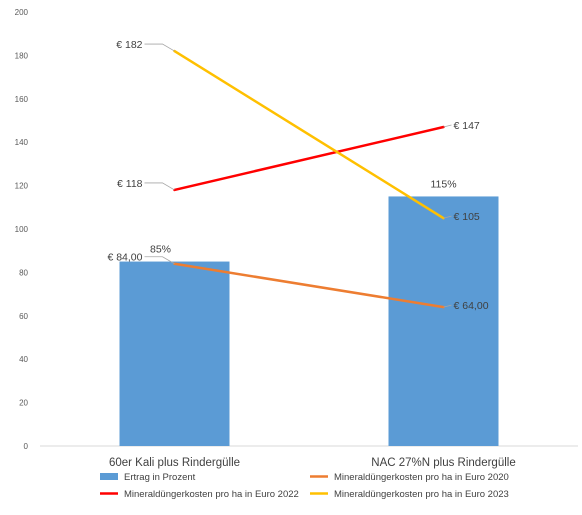 This screenshot has height=515, width=582. What do you see at coordinates (22, 142) in the screenshot?
I see `y-tick-label: 140` at bounding box center [22, 142].